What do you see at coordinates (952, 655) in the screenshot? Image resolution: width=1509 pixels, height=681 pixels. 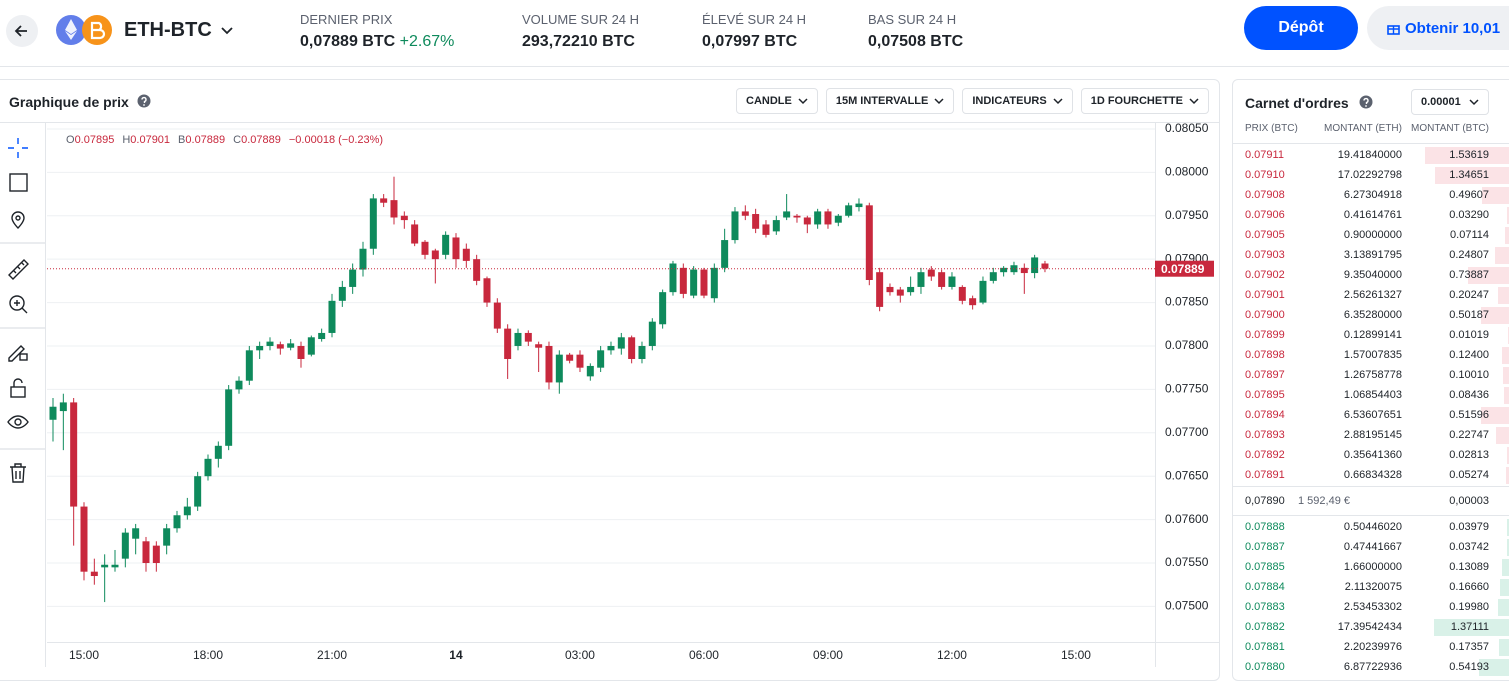 I see `x-tick-label: 12:00` at bounding box center [952, 655].